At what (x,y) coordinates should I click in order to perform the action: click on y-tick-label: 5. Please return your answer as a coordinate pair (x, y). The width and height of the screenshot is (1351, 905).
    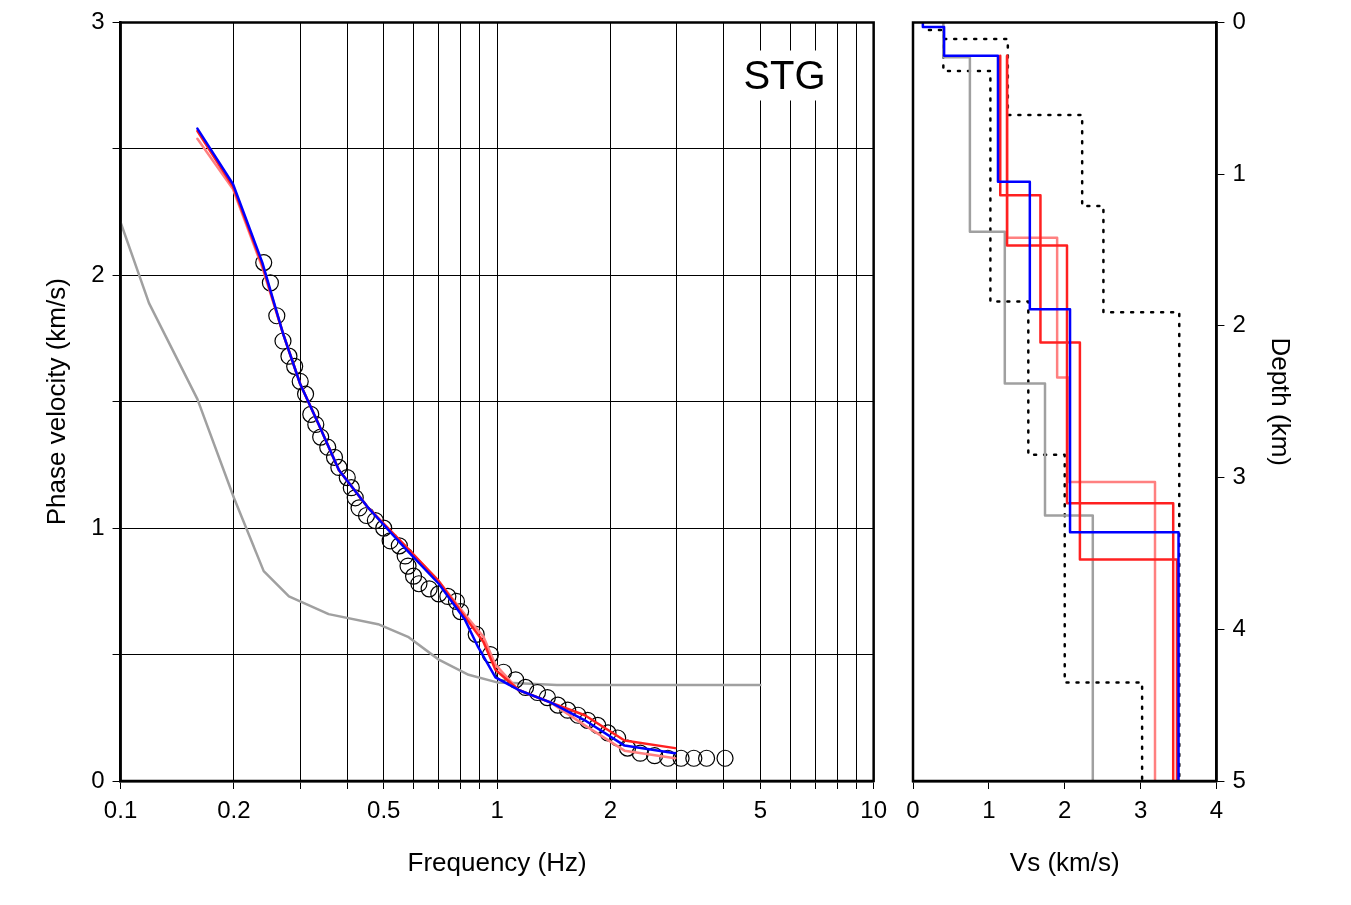
    Looking at the image, I should click on (1239, 779).